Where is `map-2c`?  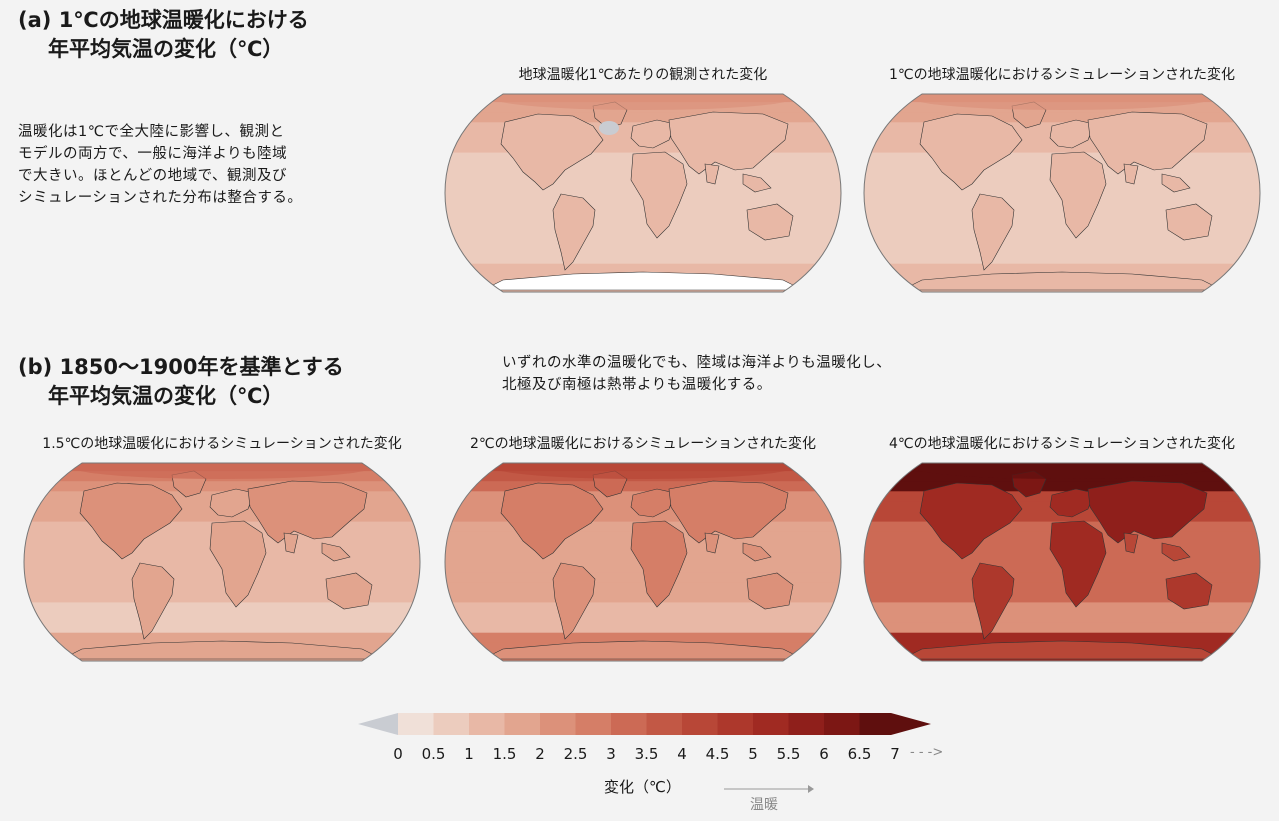 map-2c is located at coordinates (643, 562).